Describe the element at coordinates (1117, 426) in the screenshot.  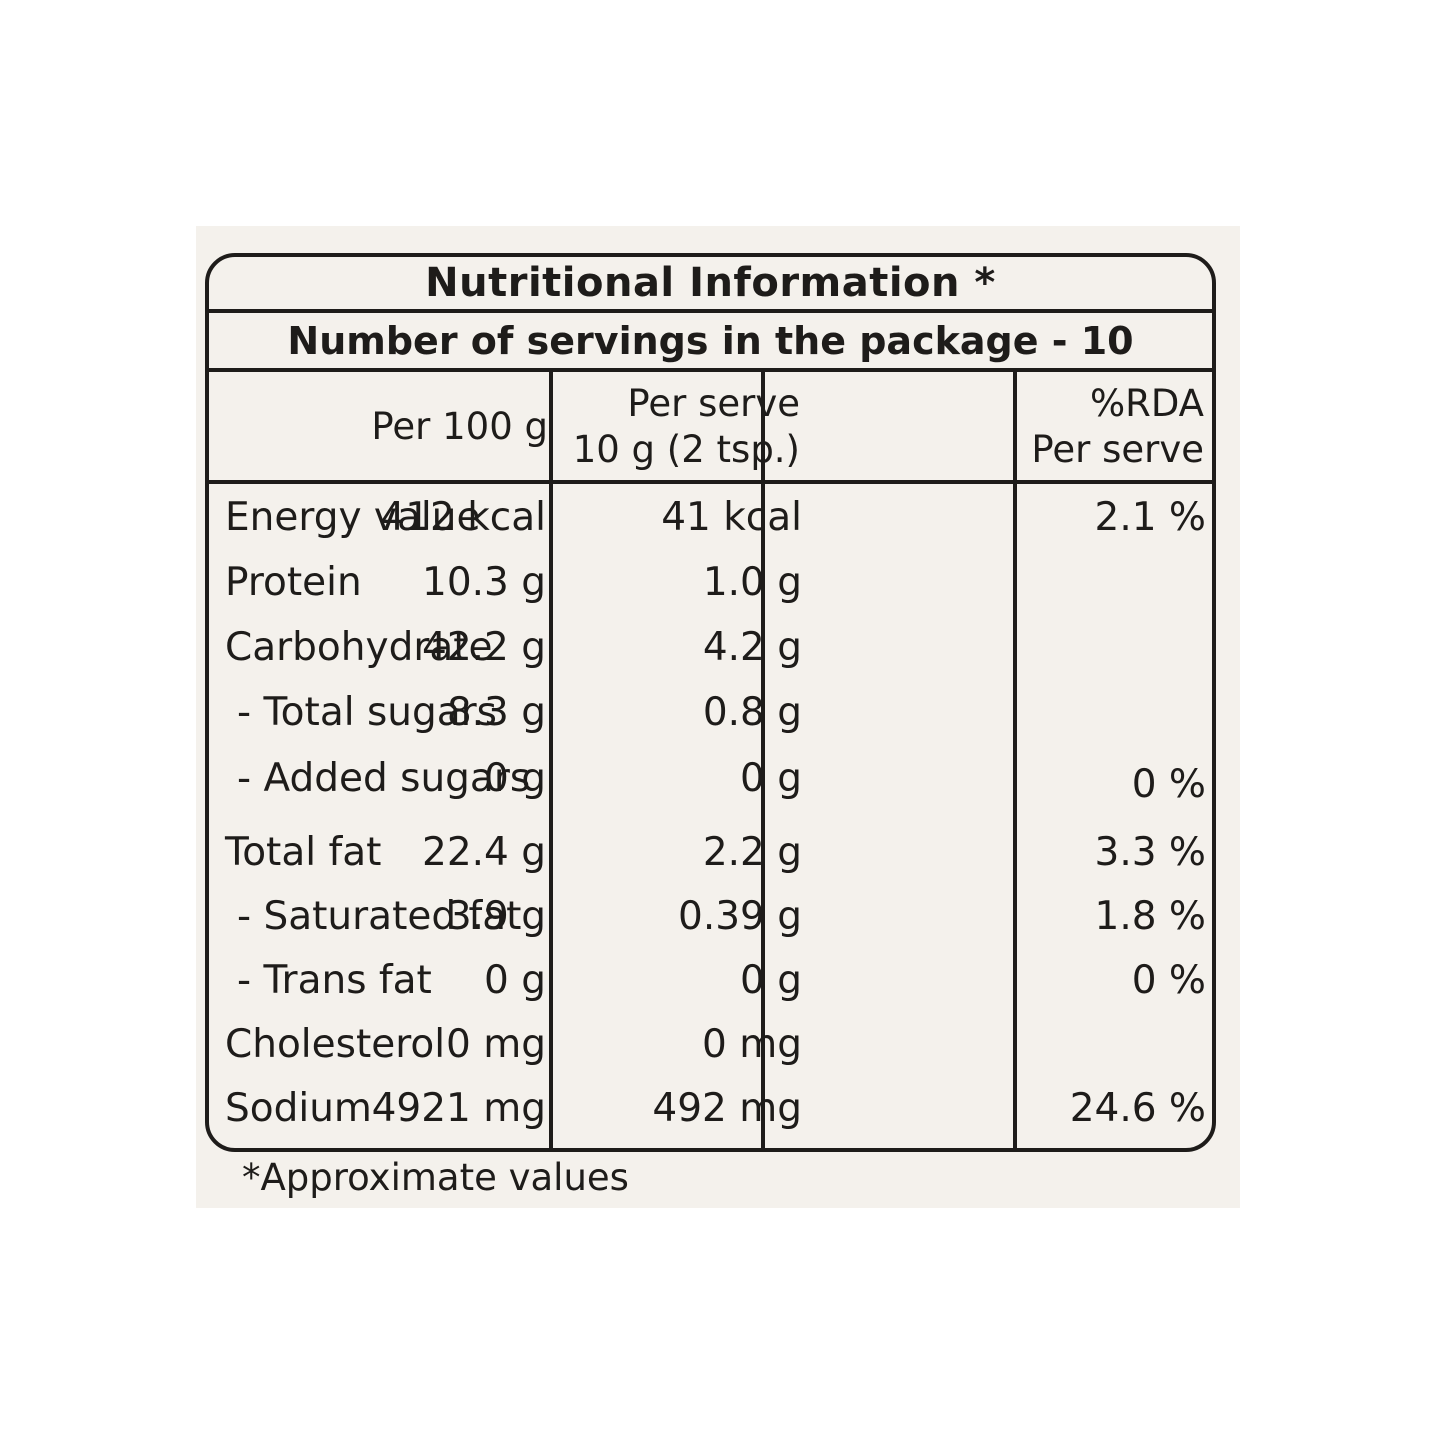
I see `header-rda: %RDA Per serve` at that location.